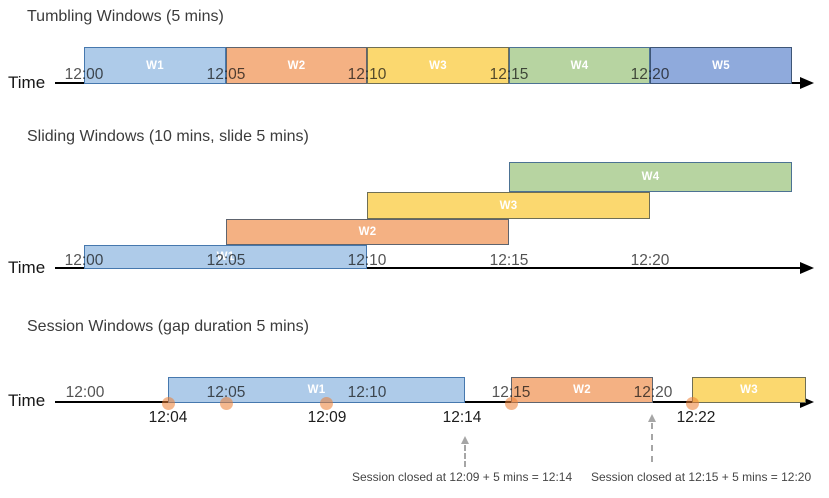  What do you see at coordinates (168, 136) in the screenshot?
I see `sliding-section-title: Sliding Windows (10 mins, slide 5 mins)` at bounding box center [168, 136].